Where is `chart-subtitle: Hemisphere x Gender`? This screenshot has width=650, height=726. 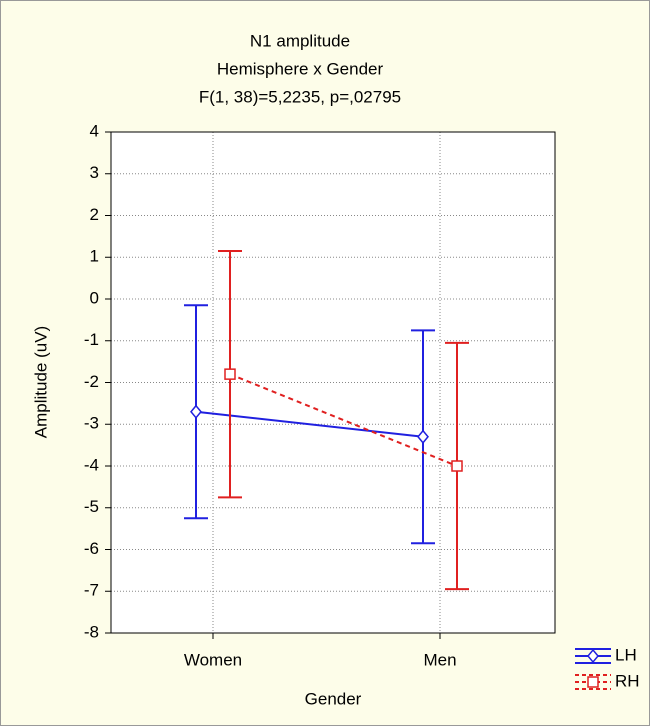
chart-subtitle: Hemisphere x Gender is located at coordinates (300, 68).